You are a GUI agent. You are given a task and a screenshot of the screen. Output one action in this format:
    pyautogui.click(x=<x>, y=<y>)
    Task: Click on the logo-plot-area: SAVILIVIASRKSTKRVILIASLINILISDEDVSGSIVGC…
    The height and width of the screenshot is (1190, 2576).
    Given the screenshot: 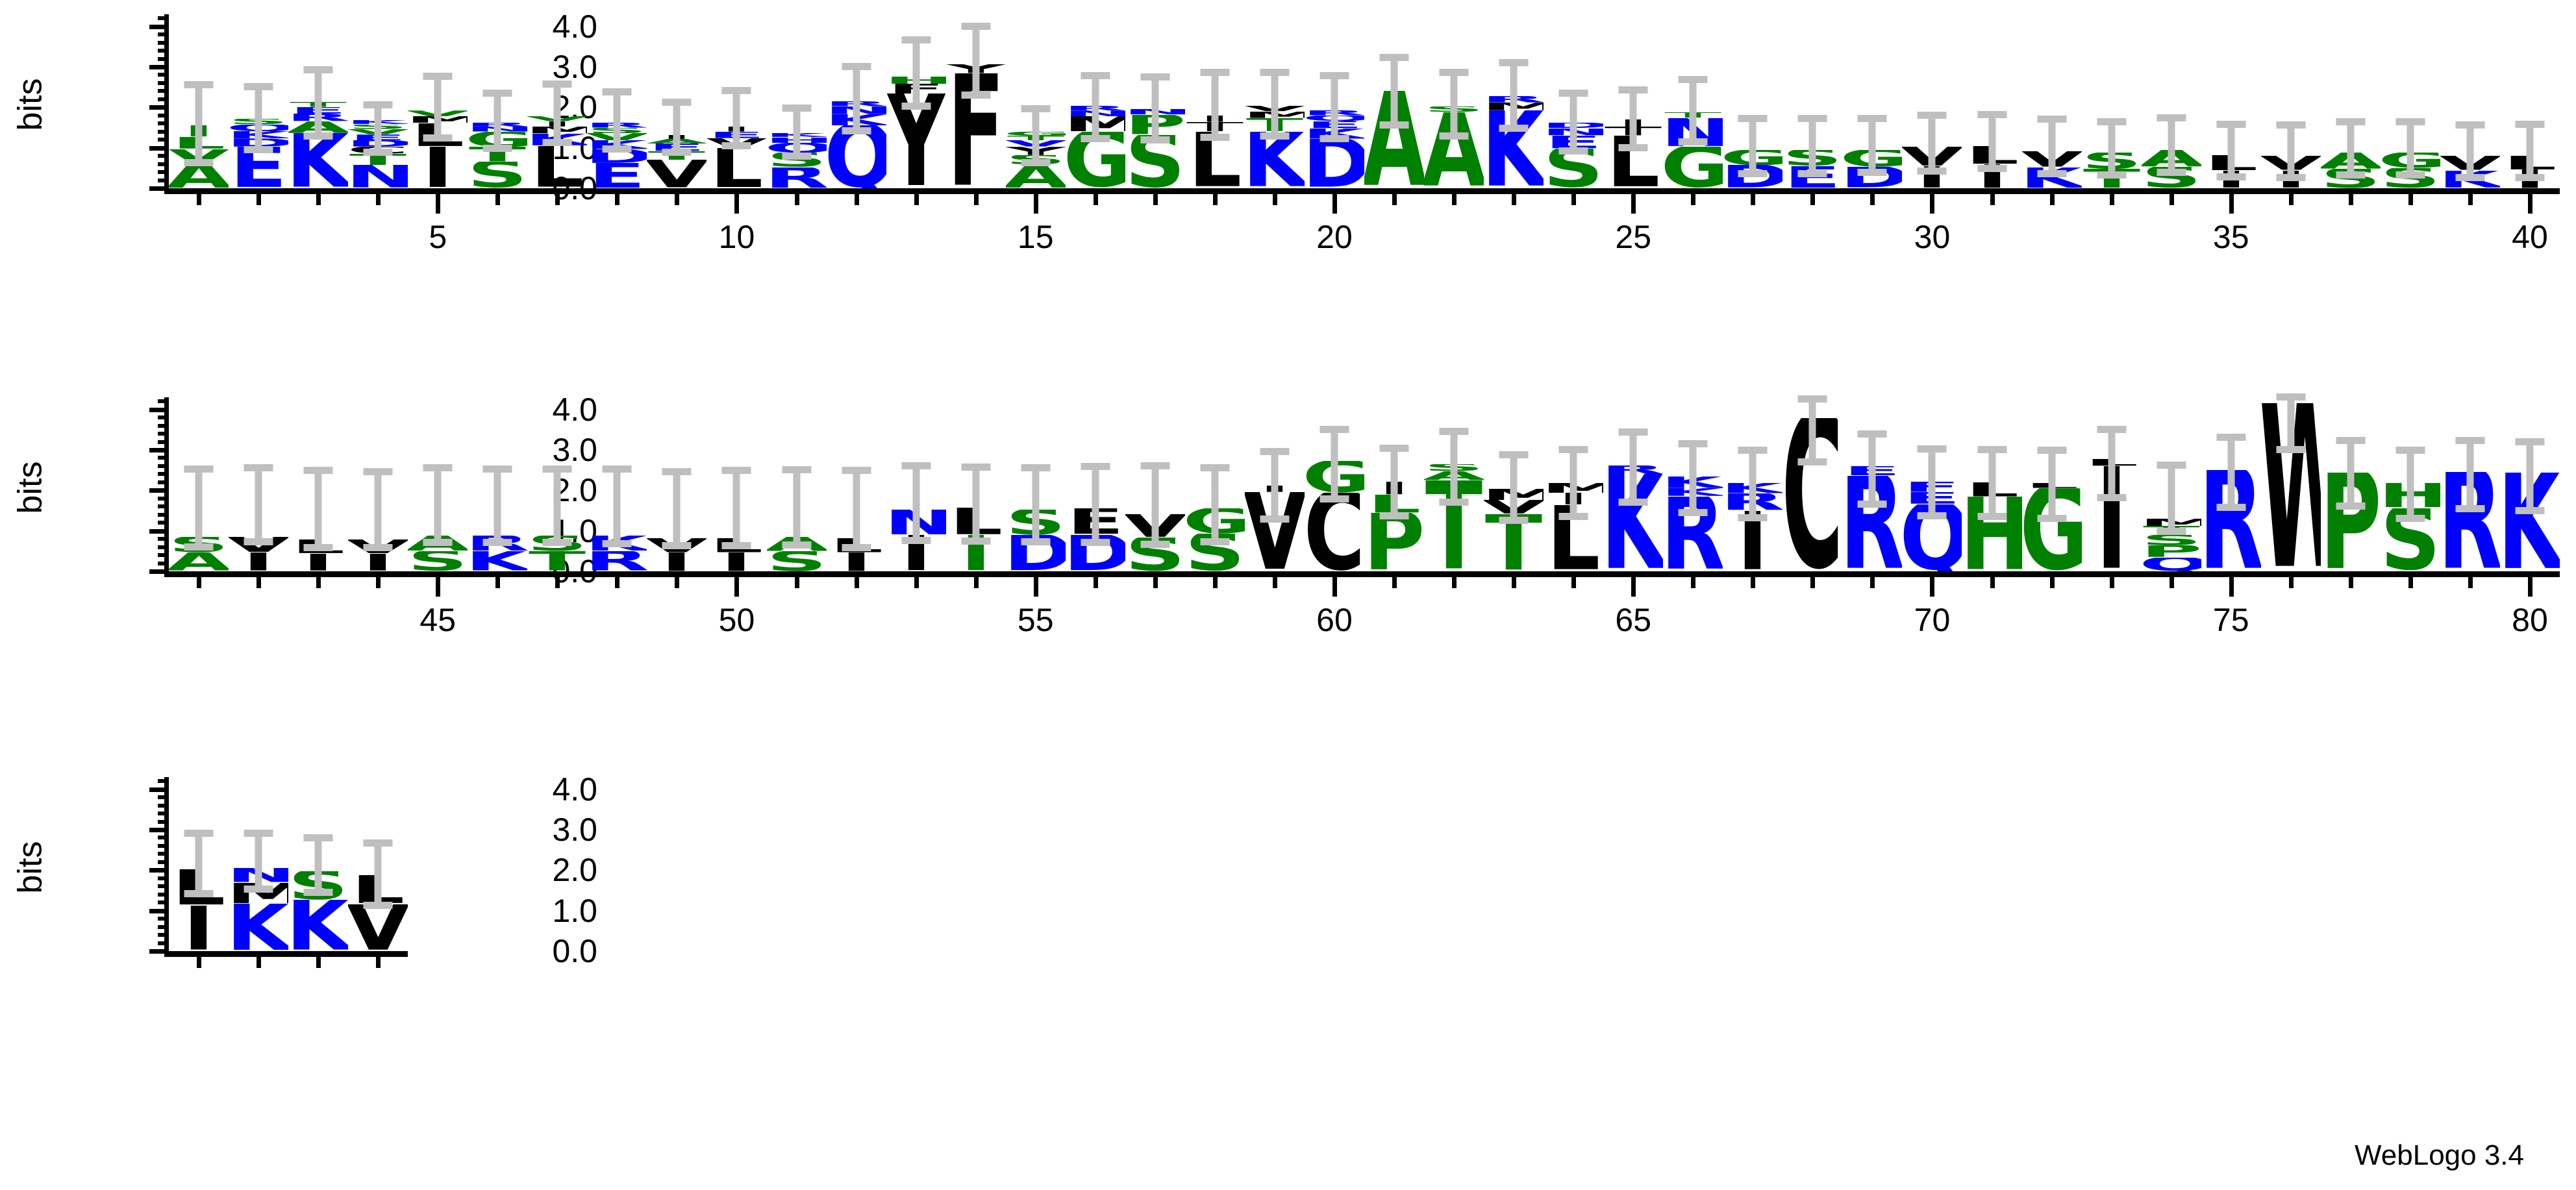 What is the action you would take?
    pyautogui.click(x=1364, y=482)
    